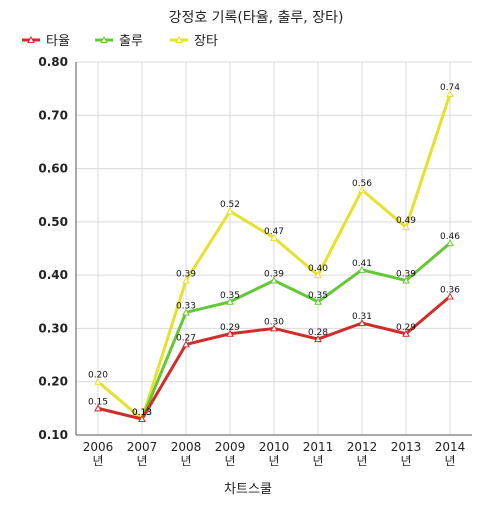  I want to click on y-tick-label: 0.30, so click(53, 328).